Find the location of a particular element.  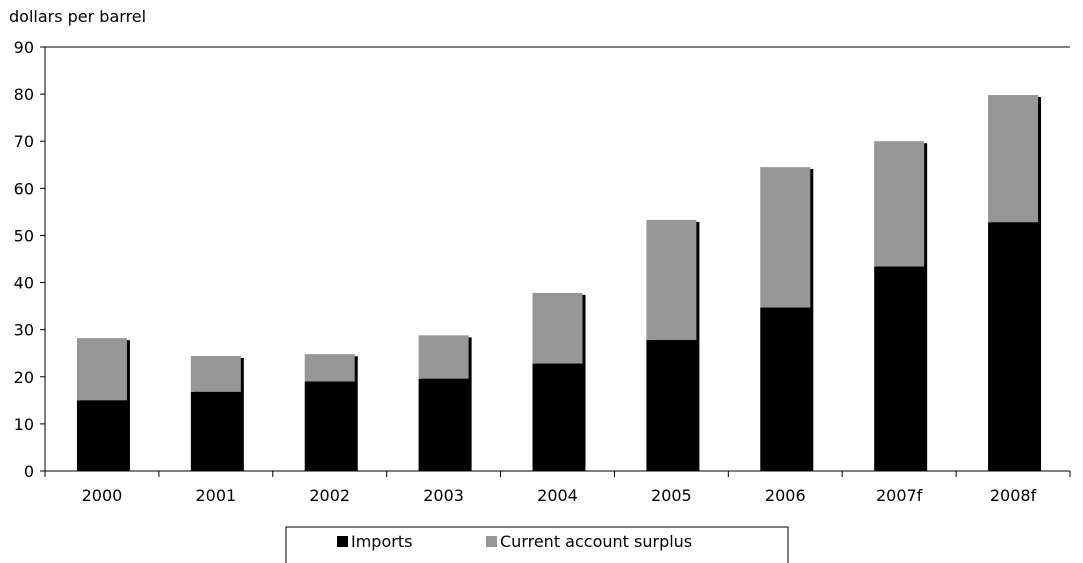

x-tick-label: 2006 is located at coordinates (785, 495).